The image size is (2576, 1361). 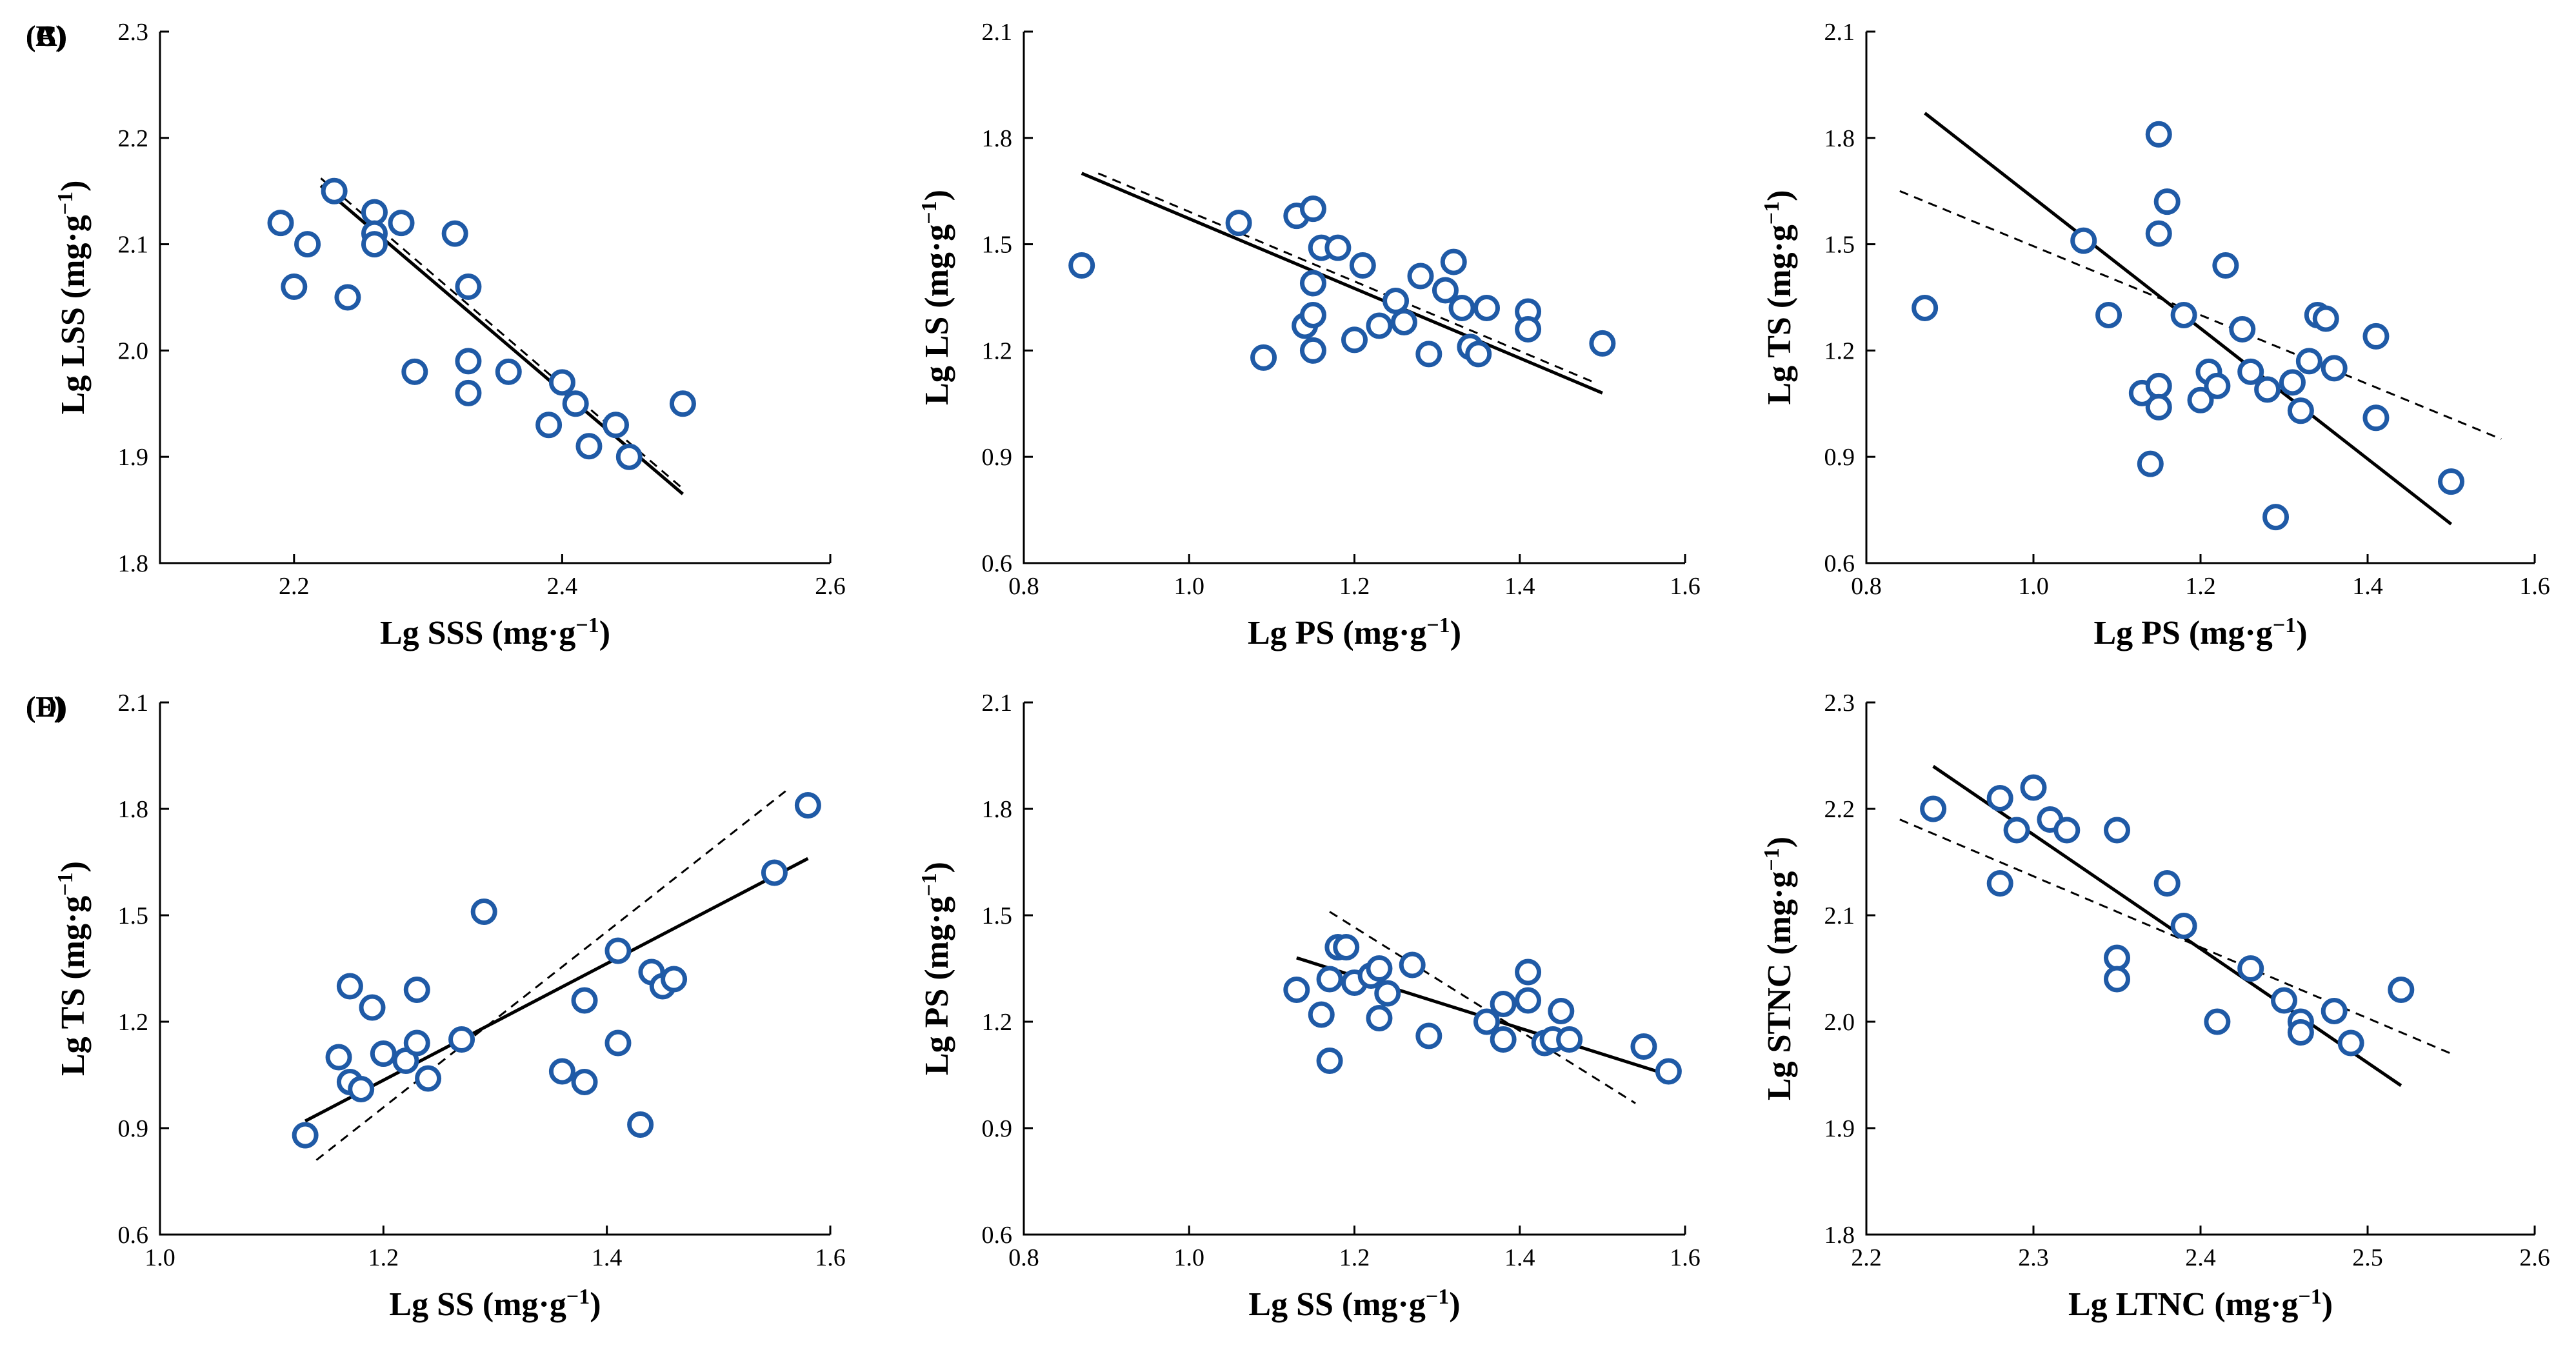 What do you see at coordinates (1779, 969) in the screenshot?
I see `y-axis-title-f: Lg STNC (mg·g−1)` at bounding box center [1779, 969].